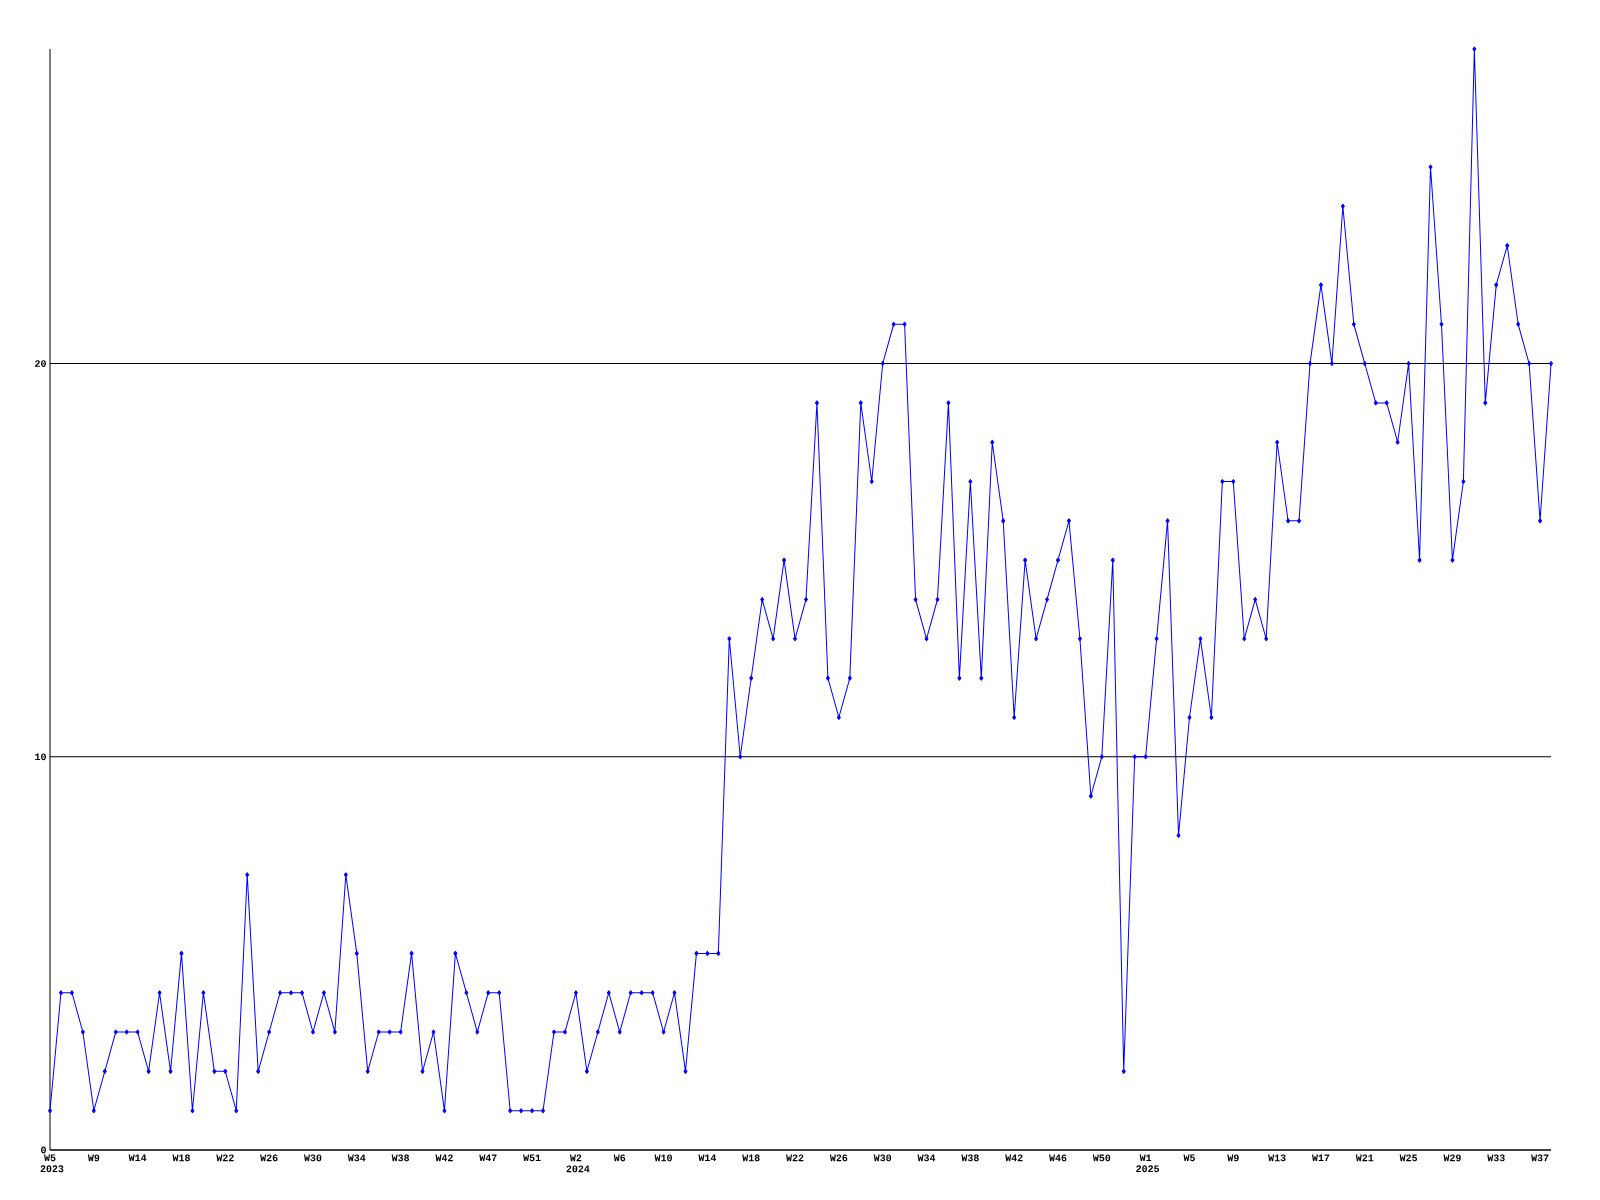 Image resolution: width=1600 pixels, height=1200 pixels. What do you see at coordinates (1058, 1158) in the screenshot?
I see `x-tick-label: W46` at bounding box center [1058, 1158].